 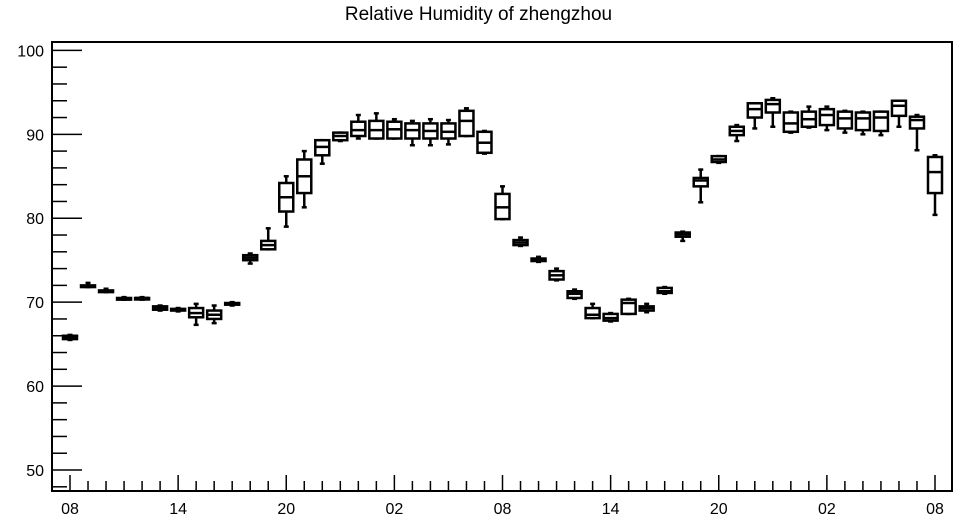 What do you see at coordinates (35, 135) in the screenshot?
I see `y-tick-label: 90` at bounding box center [35, 135].